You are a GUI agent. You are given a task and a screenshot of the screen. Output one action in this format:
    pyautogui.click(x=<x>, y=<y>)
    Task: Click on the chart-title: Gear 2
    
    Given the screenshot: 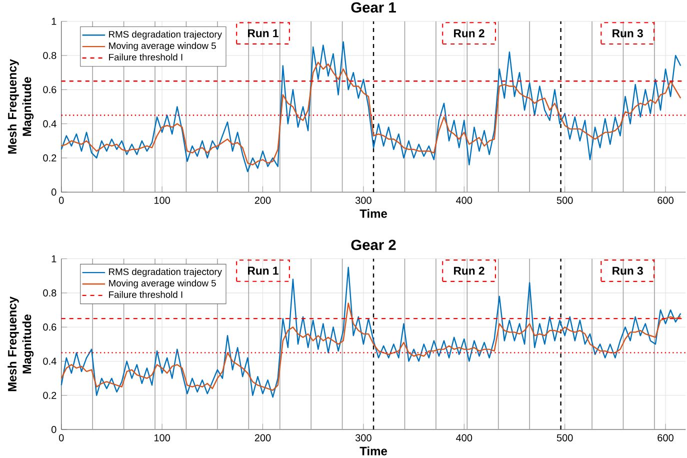 What is the action you would take?
    pyautogui.click(x=373, y=245)
    